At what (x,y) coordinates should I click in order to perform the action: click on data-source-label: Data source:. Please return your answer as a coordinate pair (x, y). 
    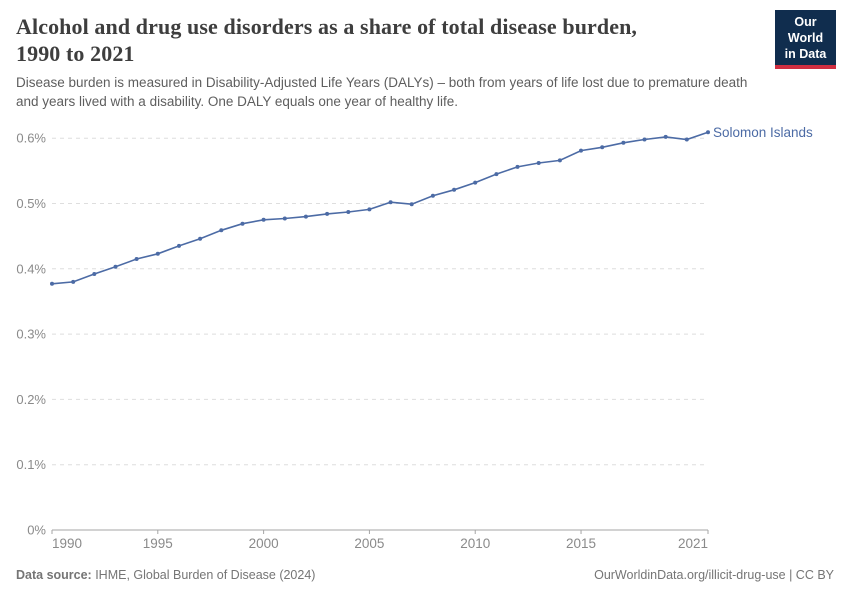
    Looking at the image, I should click on (54, 575).